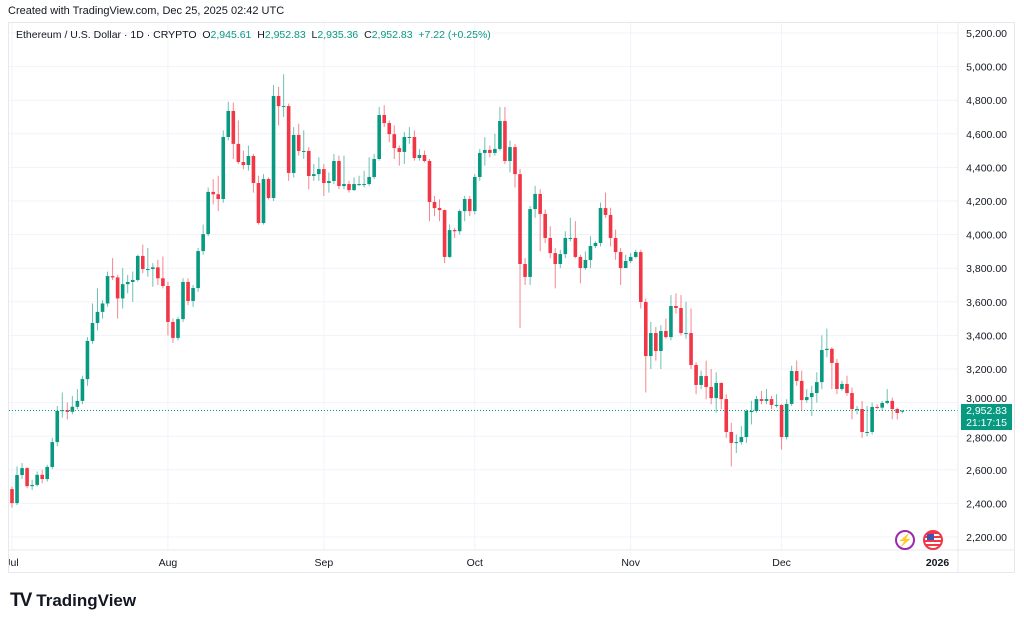  Describe the element at coordinates (986, 101) in the screenshot. I see `price-tick-label: 4,800.00` at that location.